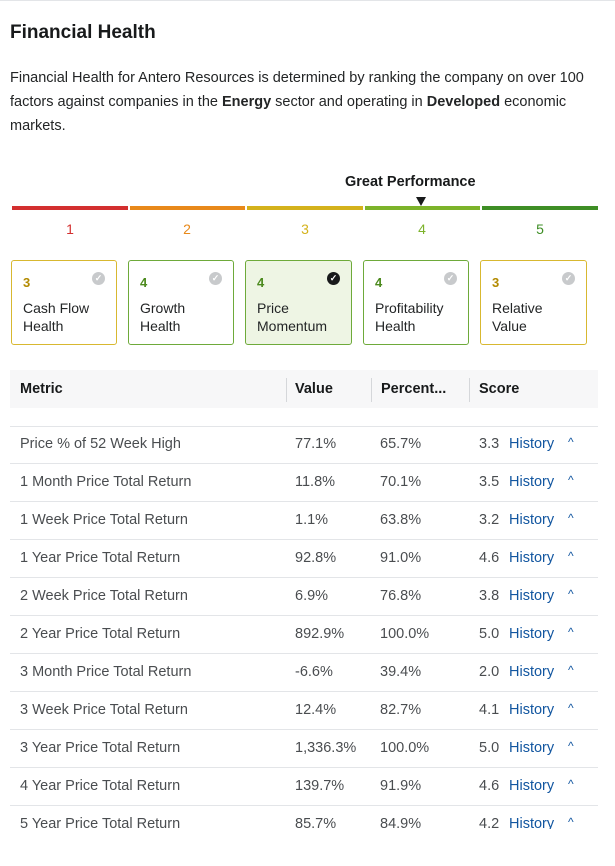  Describe the element at coordinates (489, 444) in the screenshot. I see `metric-score: 3.3` at that location.